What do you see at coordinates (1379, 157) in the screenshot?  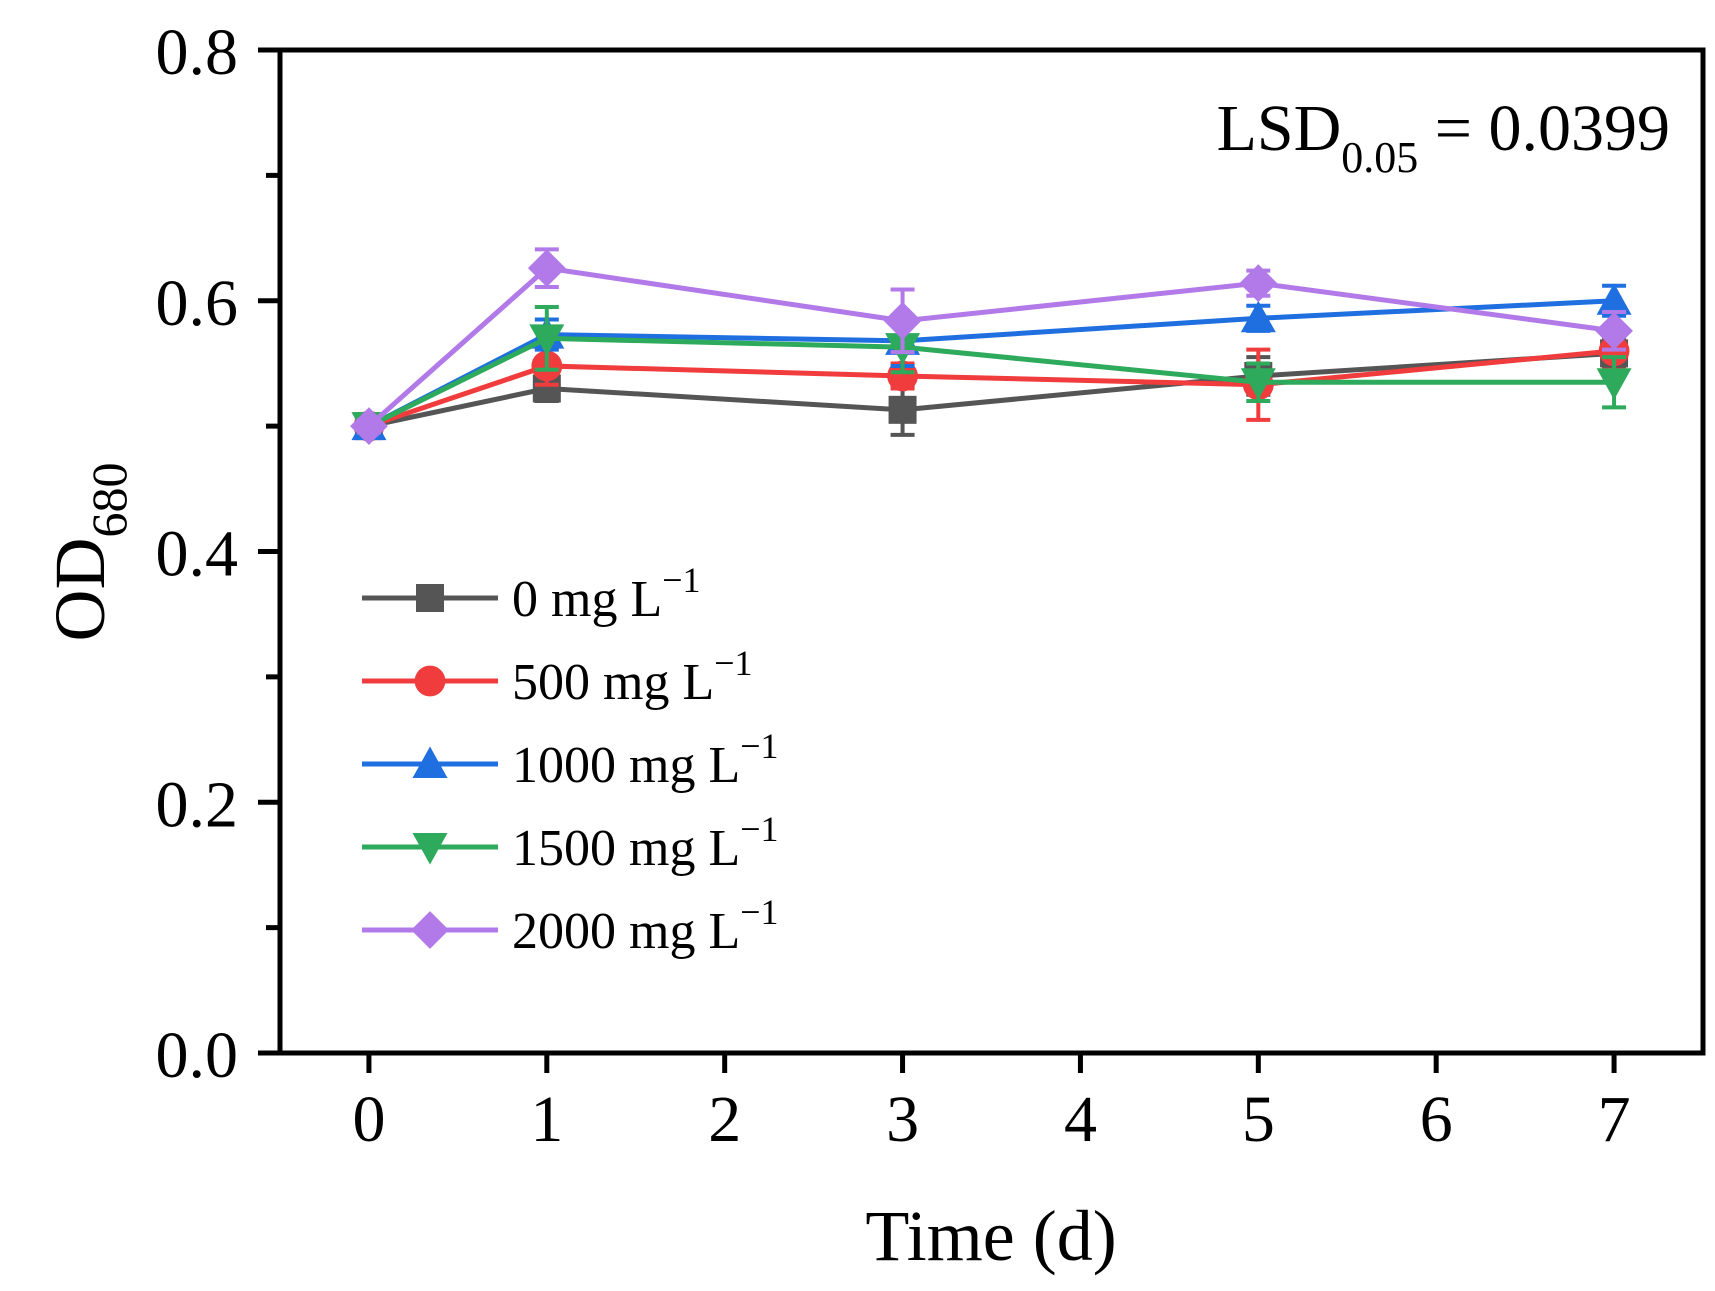 I see `lsd-subscript: 0.05` at bounding box center [1379, 157].